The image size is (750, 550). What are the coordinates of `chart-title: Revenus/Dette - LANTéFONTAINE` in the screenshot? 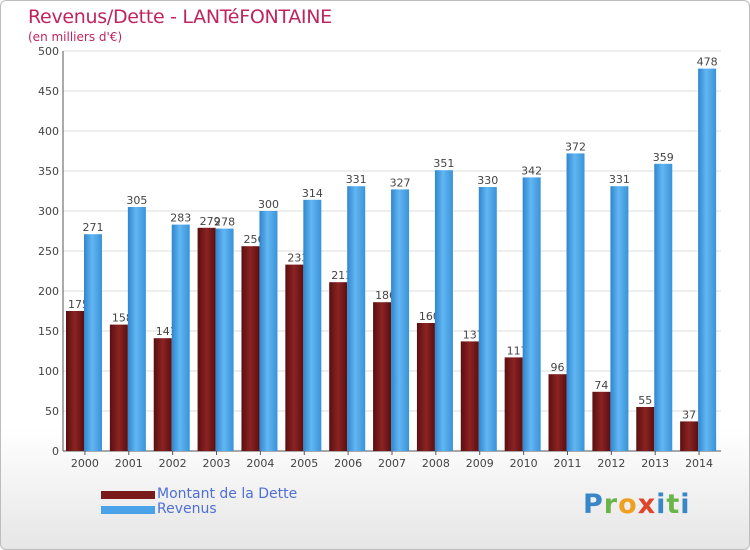 It's located at (180, 17).